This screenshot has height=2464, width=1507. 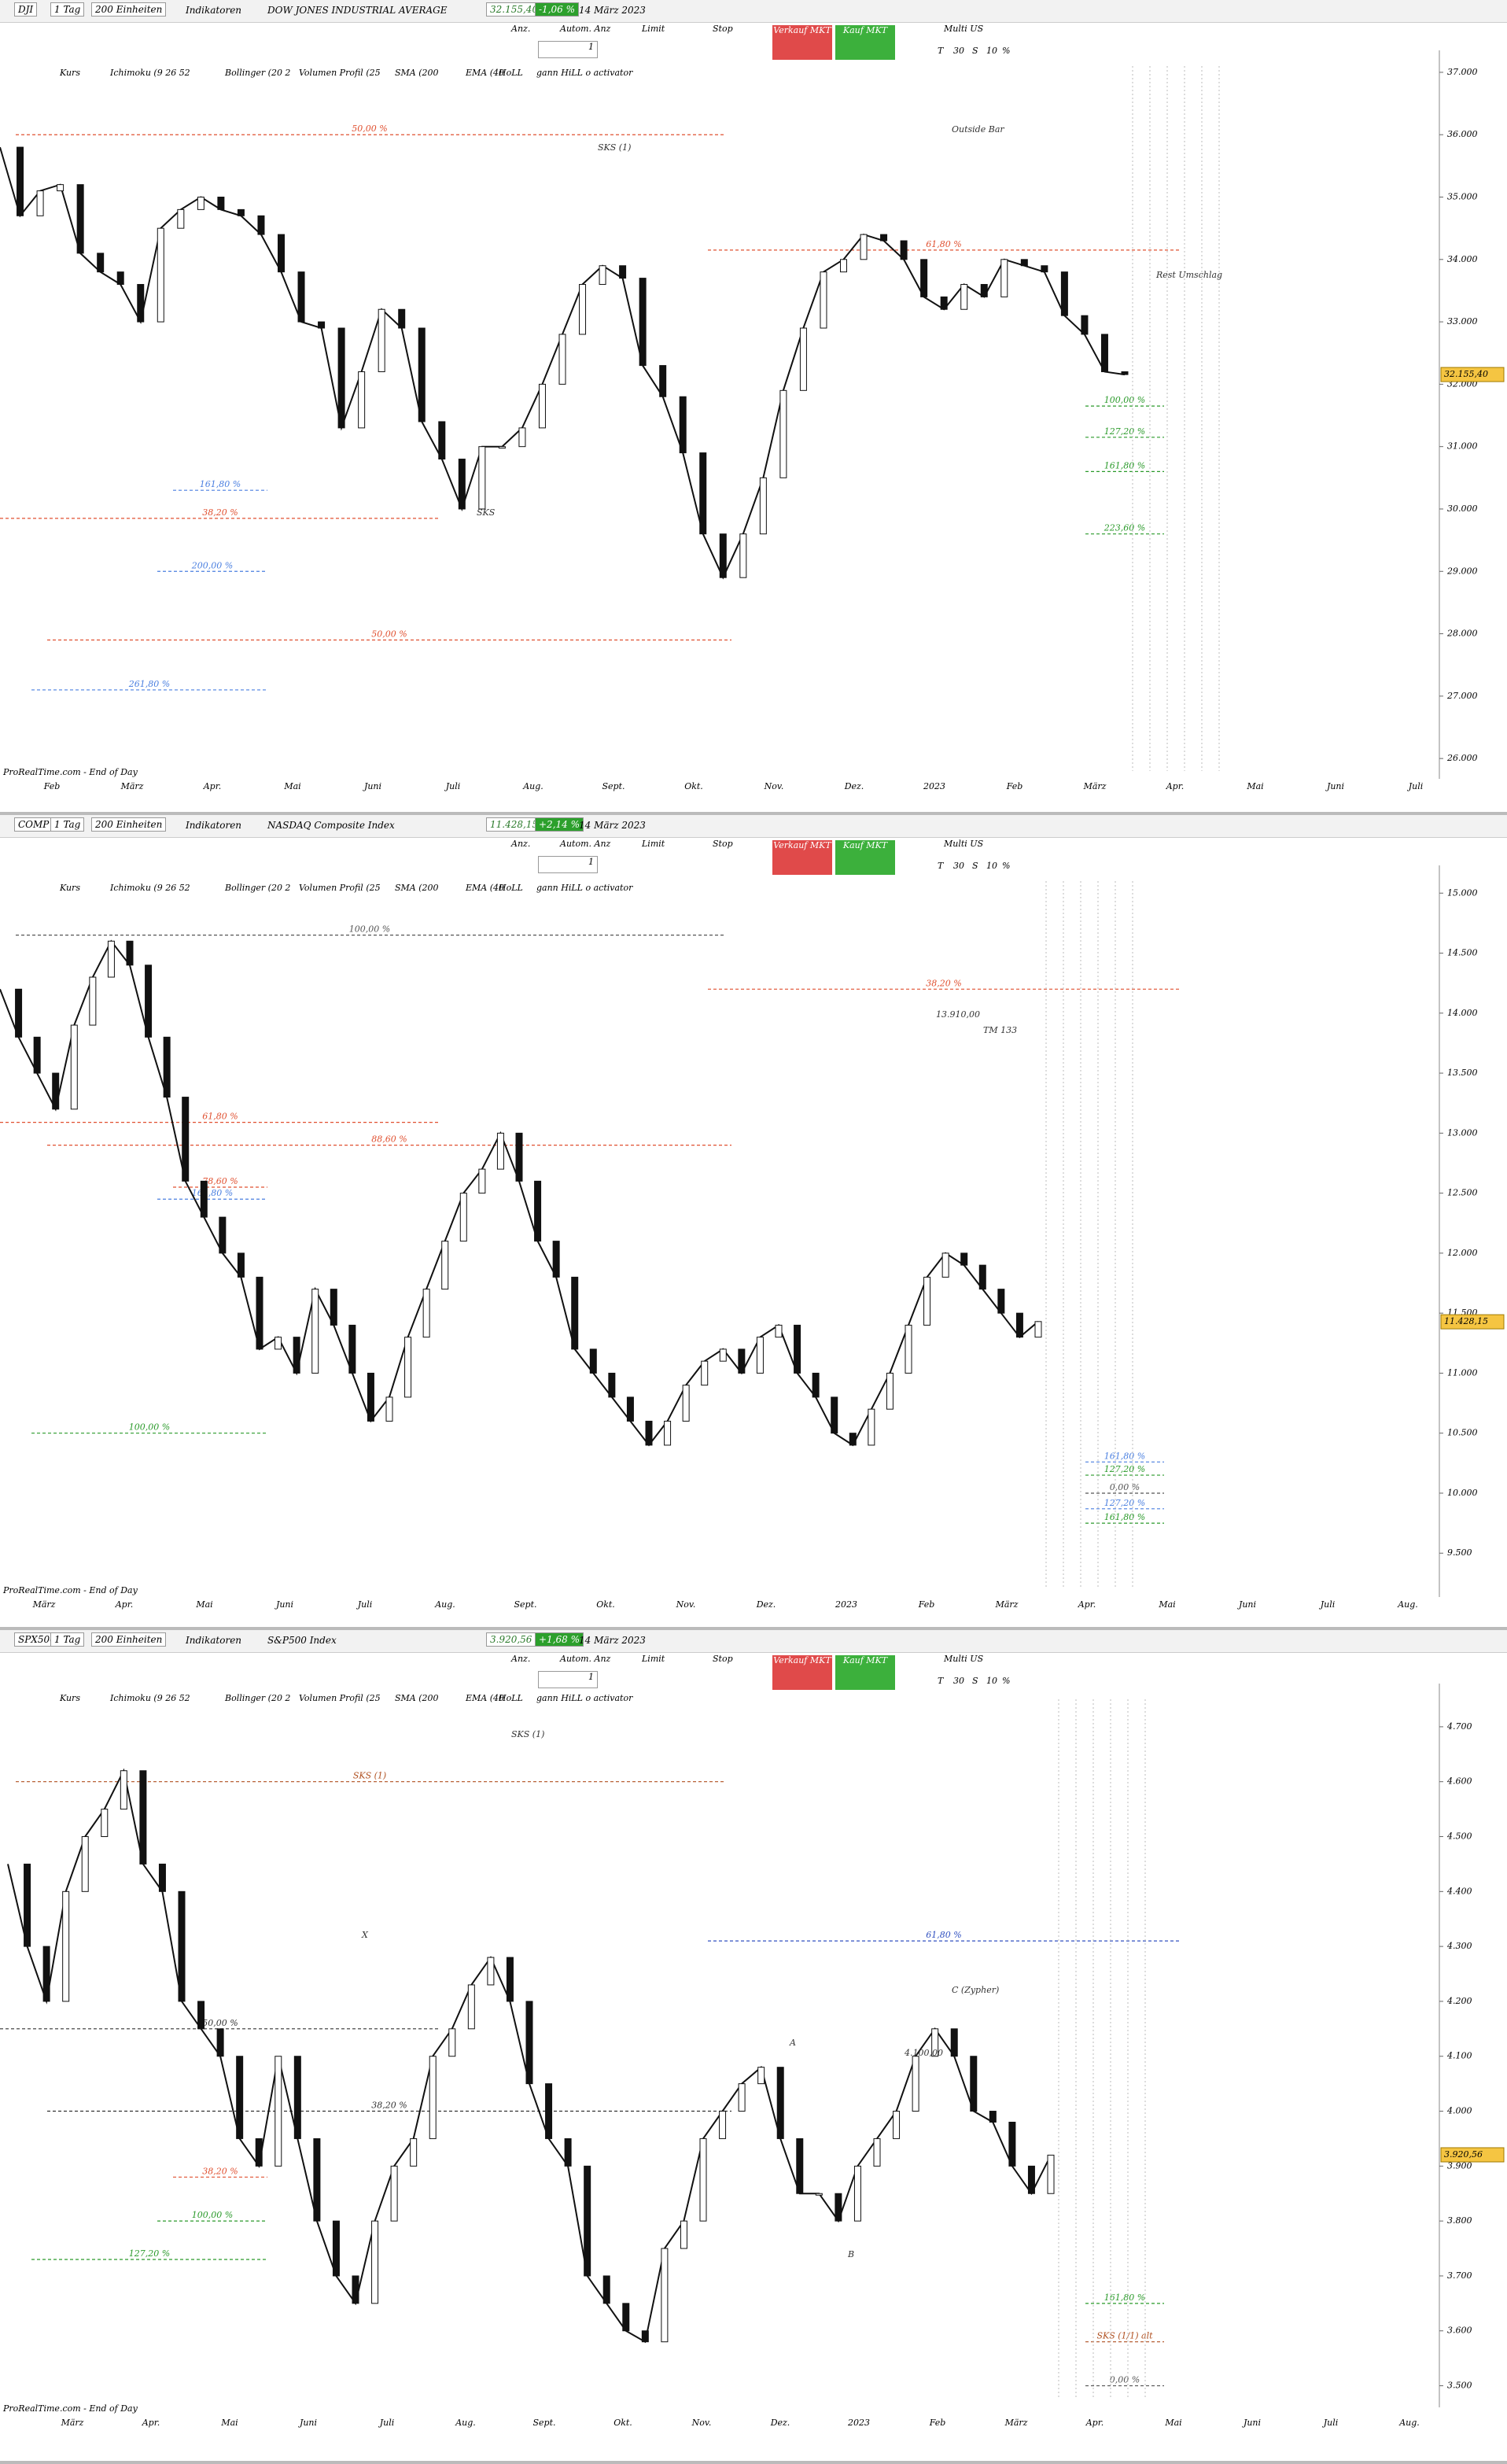 I want to click on y-tick-label: 4.600, so click(x=1459, y=1781).